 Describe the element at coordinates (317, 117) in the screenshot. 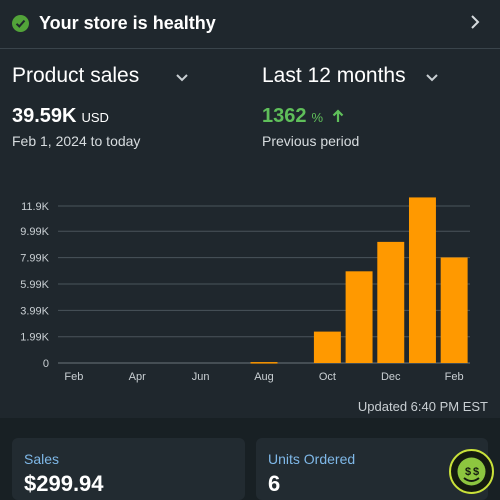

I see `percent-change-unit: %` at that location.